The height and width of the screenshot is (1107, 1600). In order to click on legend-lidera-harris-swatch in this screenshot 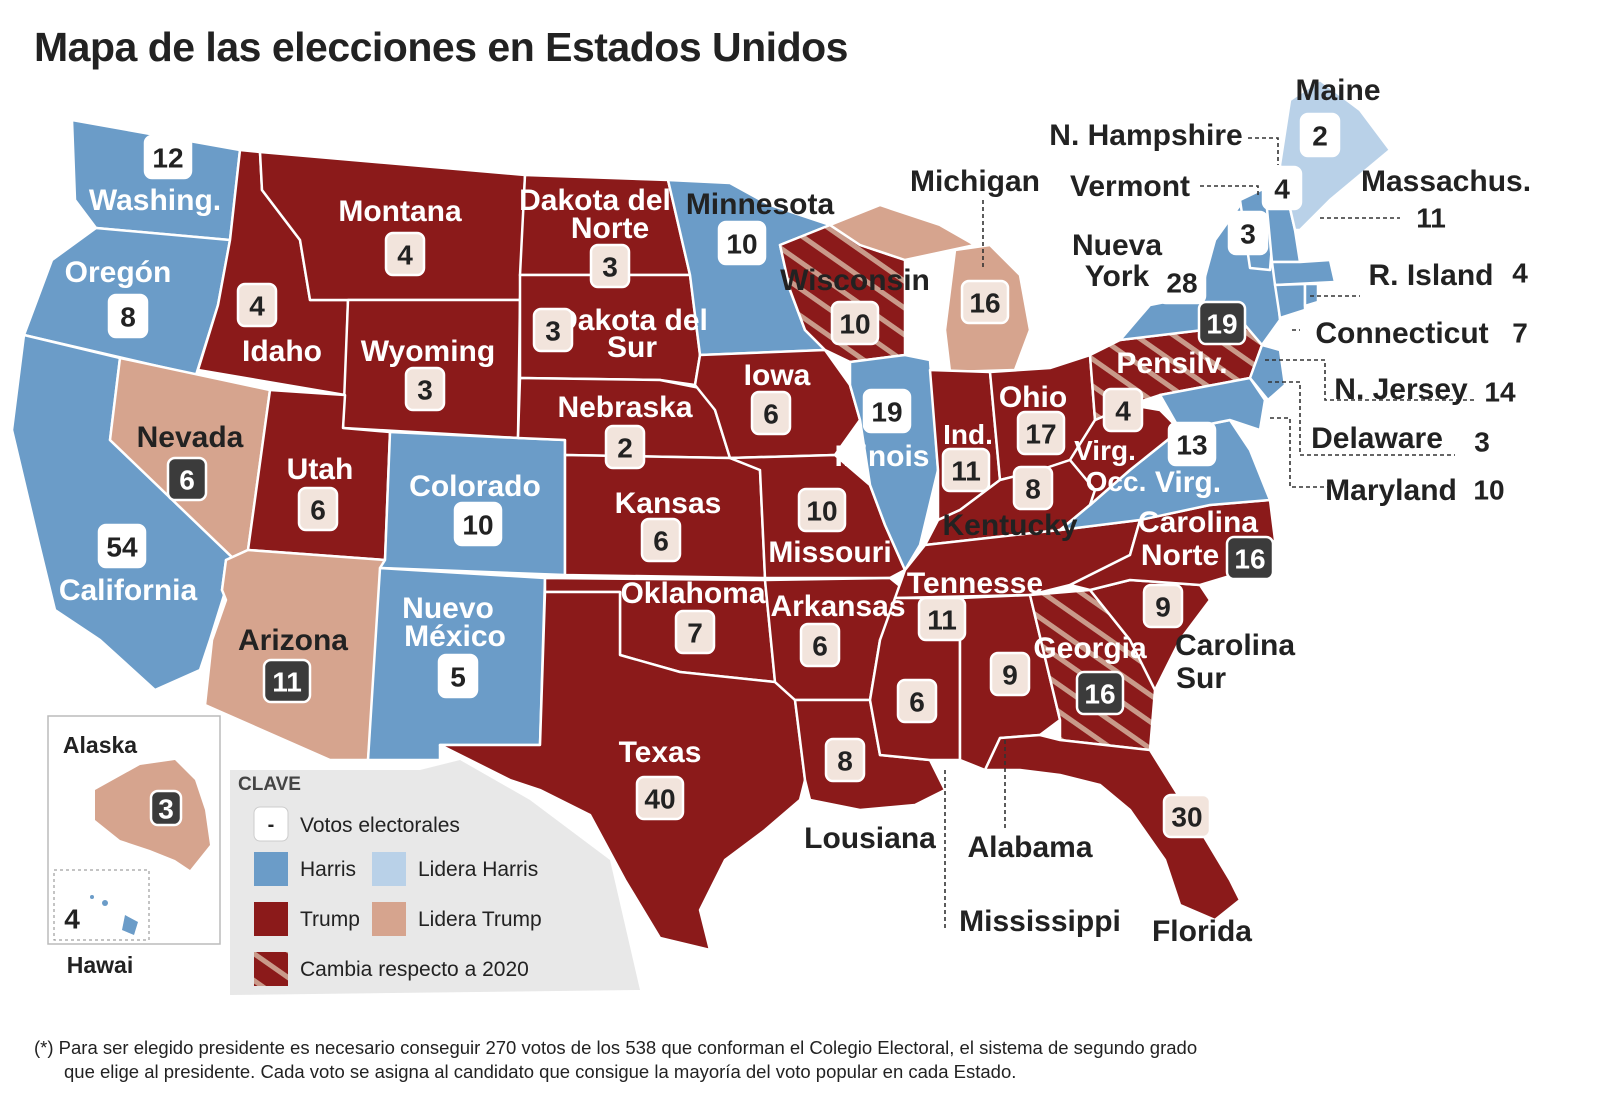, I will do `click(389, 869)`.